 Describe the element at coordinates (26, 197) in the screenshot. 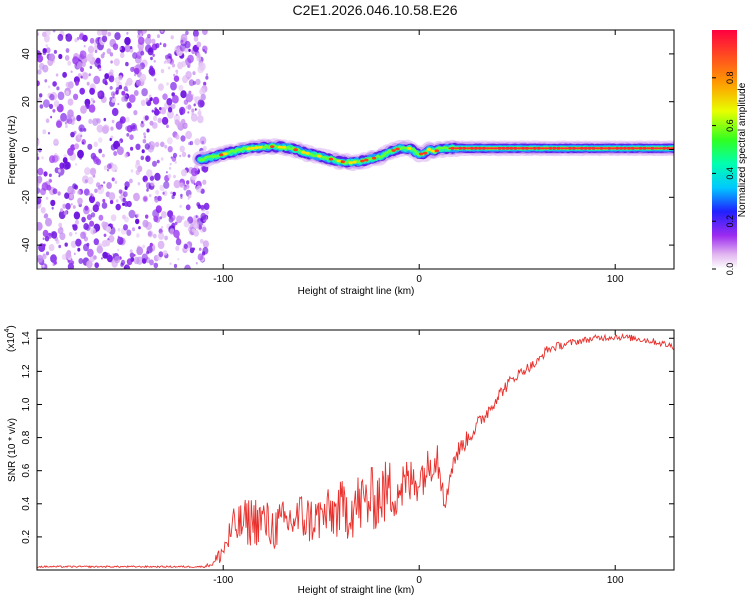

I see `y-tick-label: -20` at that location.